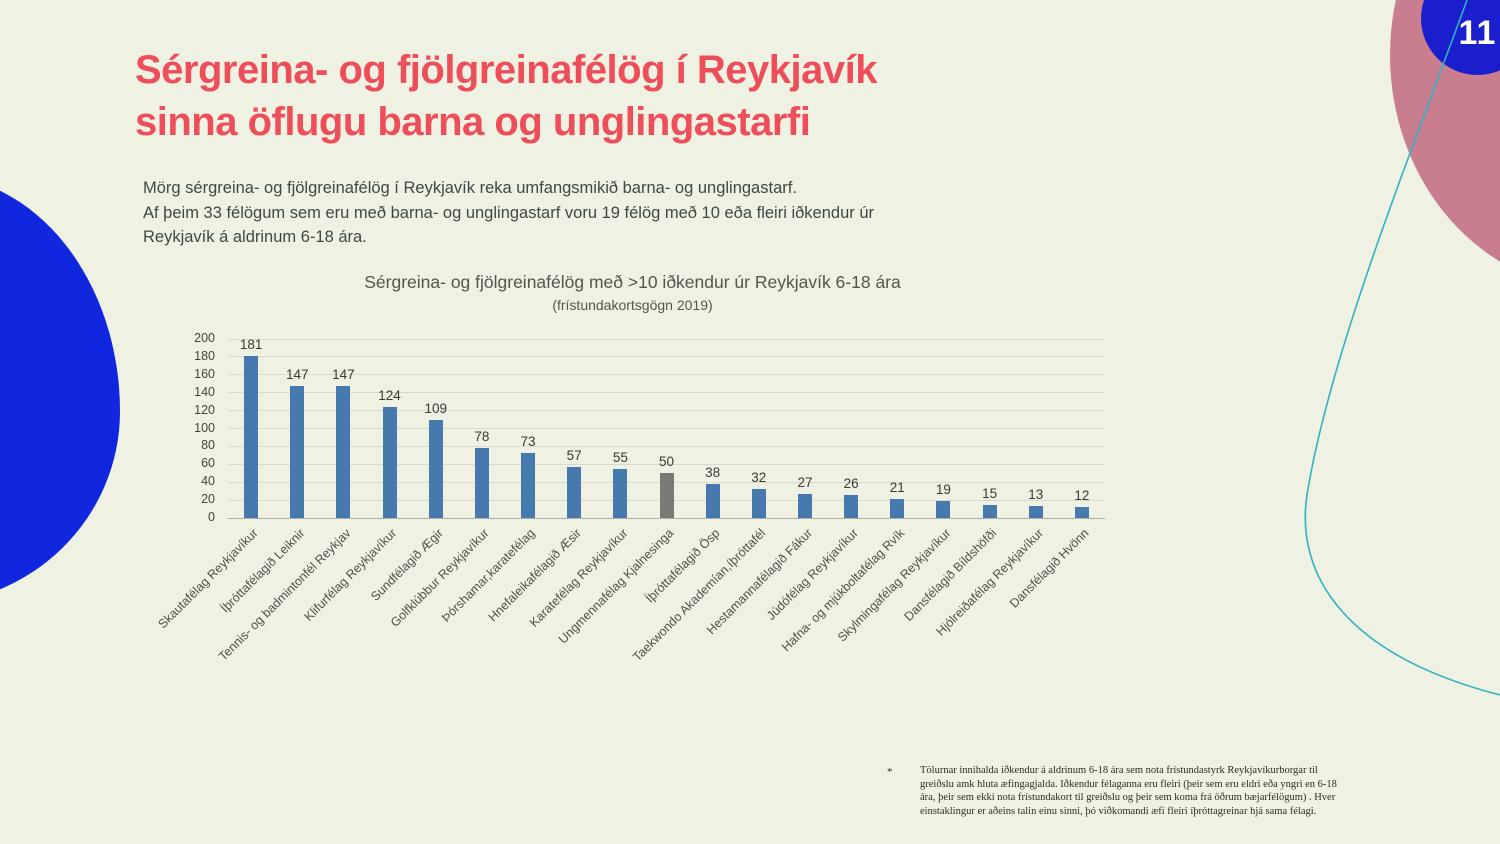 This screenshot has height=844, width=1500. Describe the element at coordinates (813, 574) in the screenshot. I see `category-label: Júdófélag Reykjavíkur` at that location.